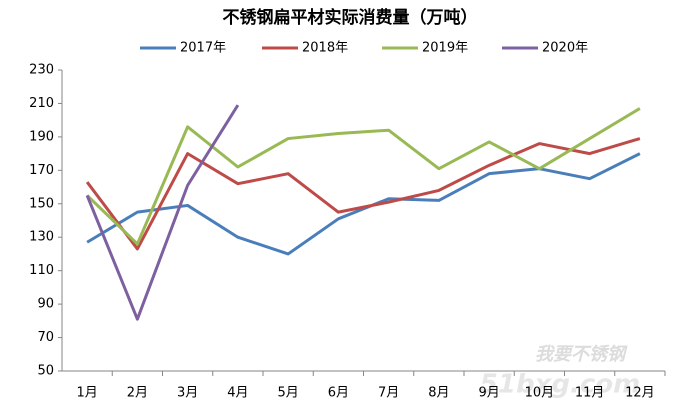  I want to click on x-tick-label: 1月, so click(86, 393).